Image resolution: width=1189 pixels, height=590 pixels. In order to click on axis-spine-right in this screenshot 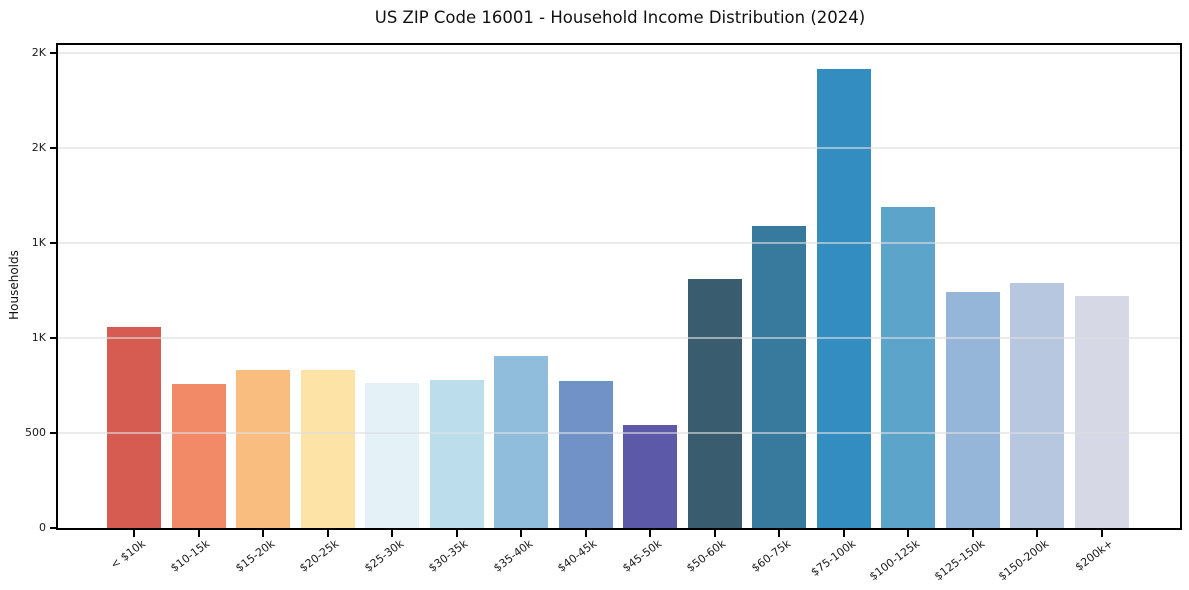, I will do `click(1181, 286)`.